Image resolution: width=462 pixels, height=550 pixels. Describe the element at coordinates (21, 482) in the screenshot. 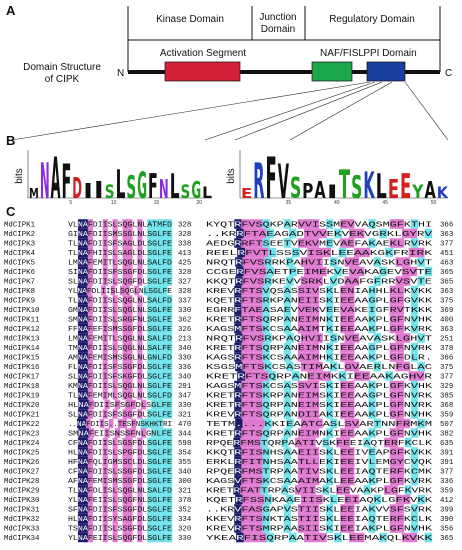

I see `sequence-name: MdCIPK28` at that location.